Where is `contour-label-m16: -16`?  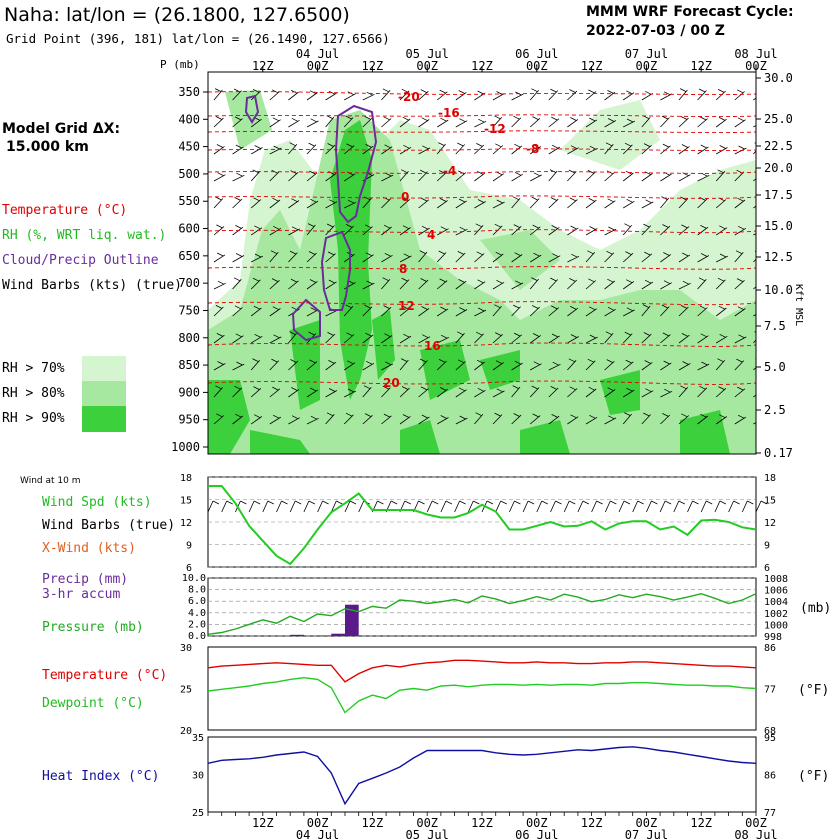 contour-label-m16: -16 is located at coordinates (449, 113).